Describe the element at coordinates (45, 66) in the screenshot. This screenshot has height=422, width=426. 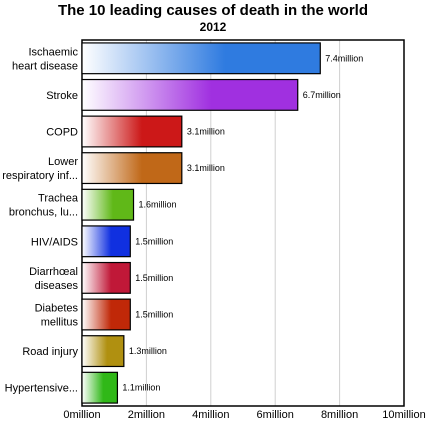
I see `category-label-0-1: heart disease` at that location.